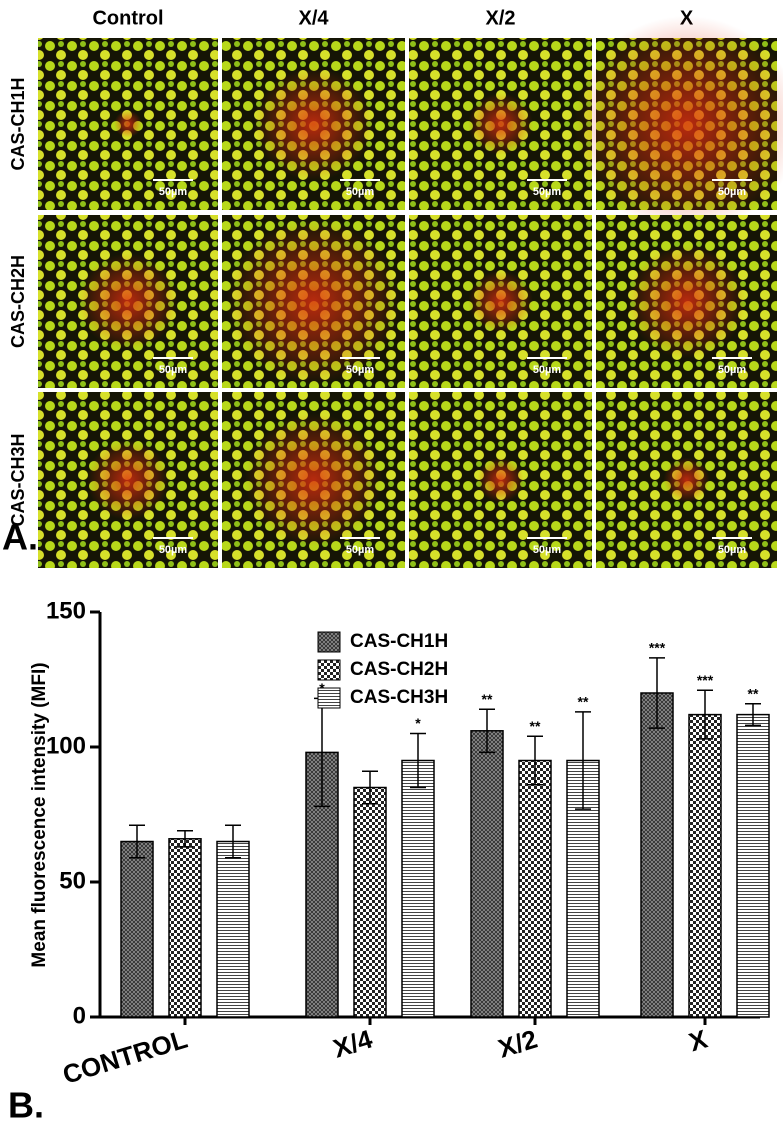 The image size is (783, 1126). Describe the element at coordinates (39, 814) in the screenshot. I see `y-axis-label: Mean fluorescence intensity (MFI)` at that location.